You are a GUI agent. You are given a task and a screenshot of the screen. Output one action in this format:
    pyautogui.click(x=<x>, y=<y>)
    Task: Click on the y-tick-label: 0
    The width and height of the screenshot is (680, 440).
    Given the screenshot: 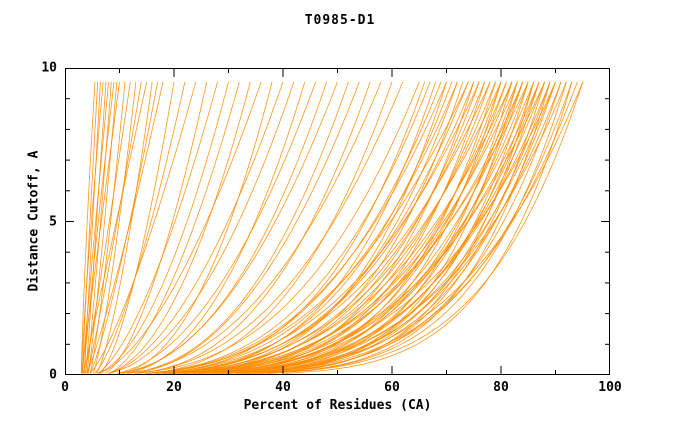 What is the action you would take?
    pyautogui.click(x=53, y=375)
    